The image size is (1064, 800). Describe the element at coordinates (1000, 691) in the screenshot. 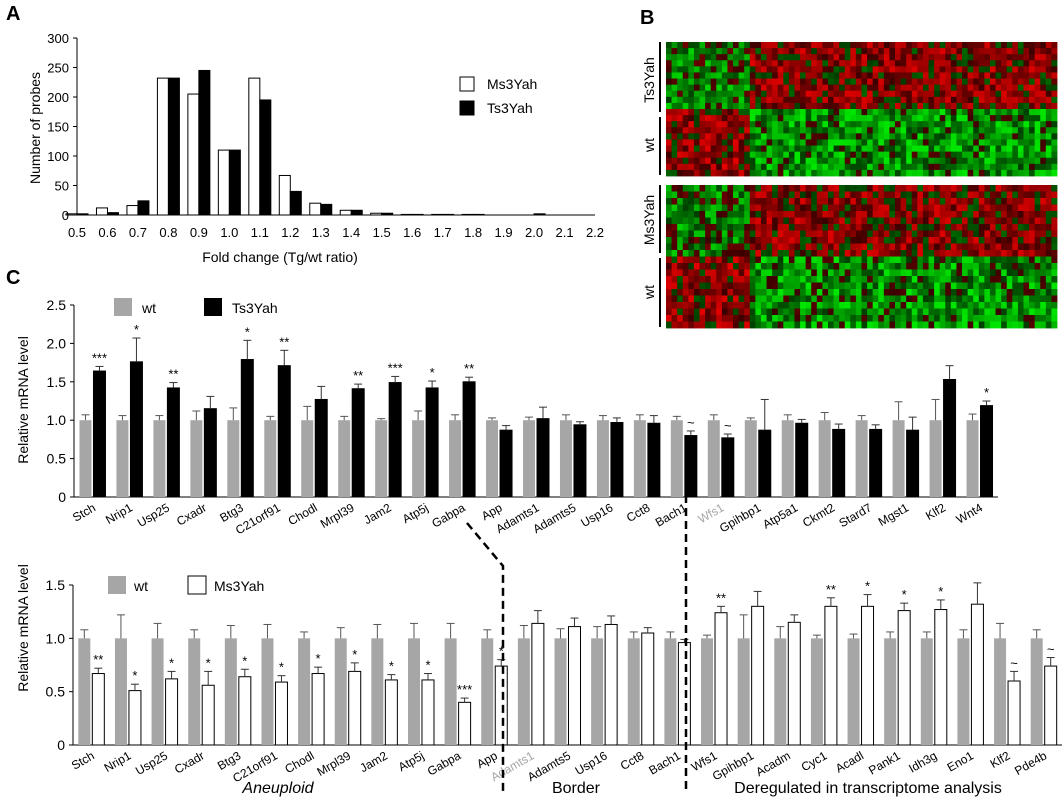

I see `bar-wt` at that location.